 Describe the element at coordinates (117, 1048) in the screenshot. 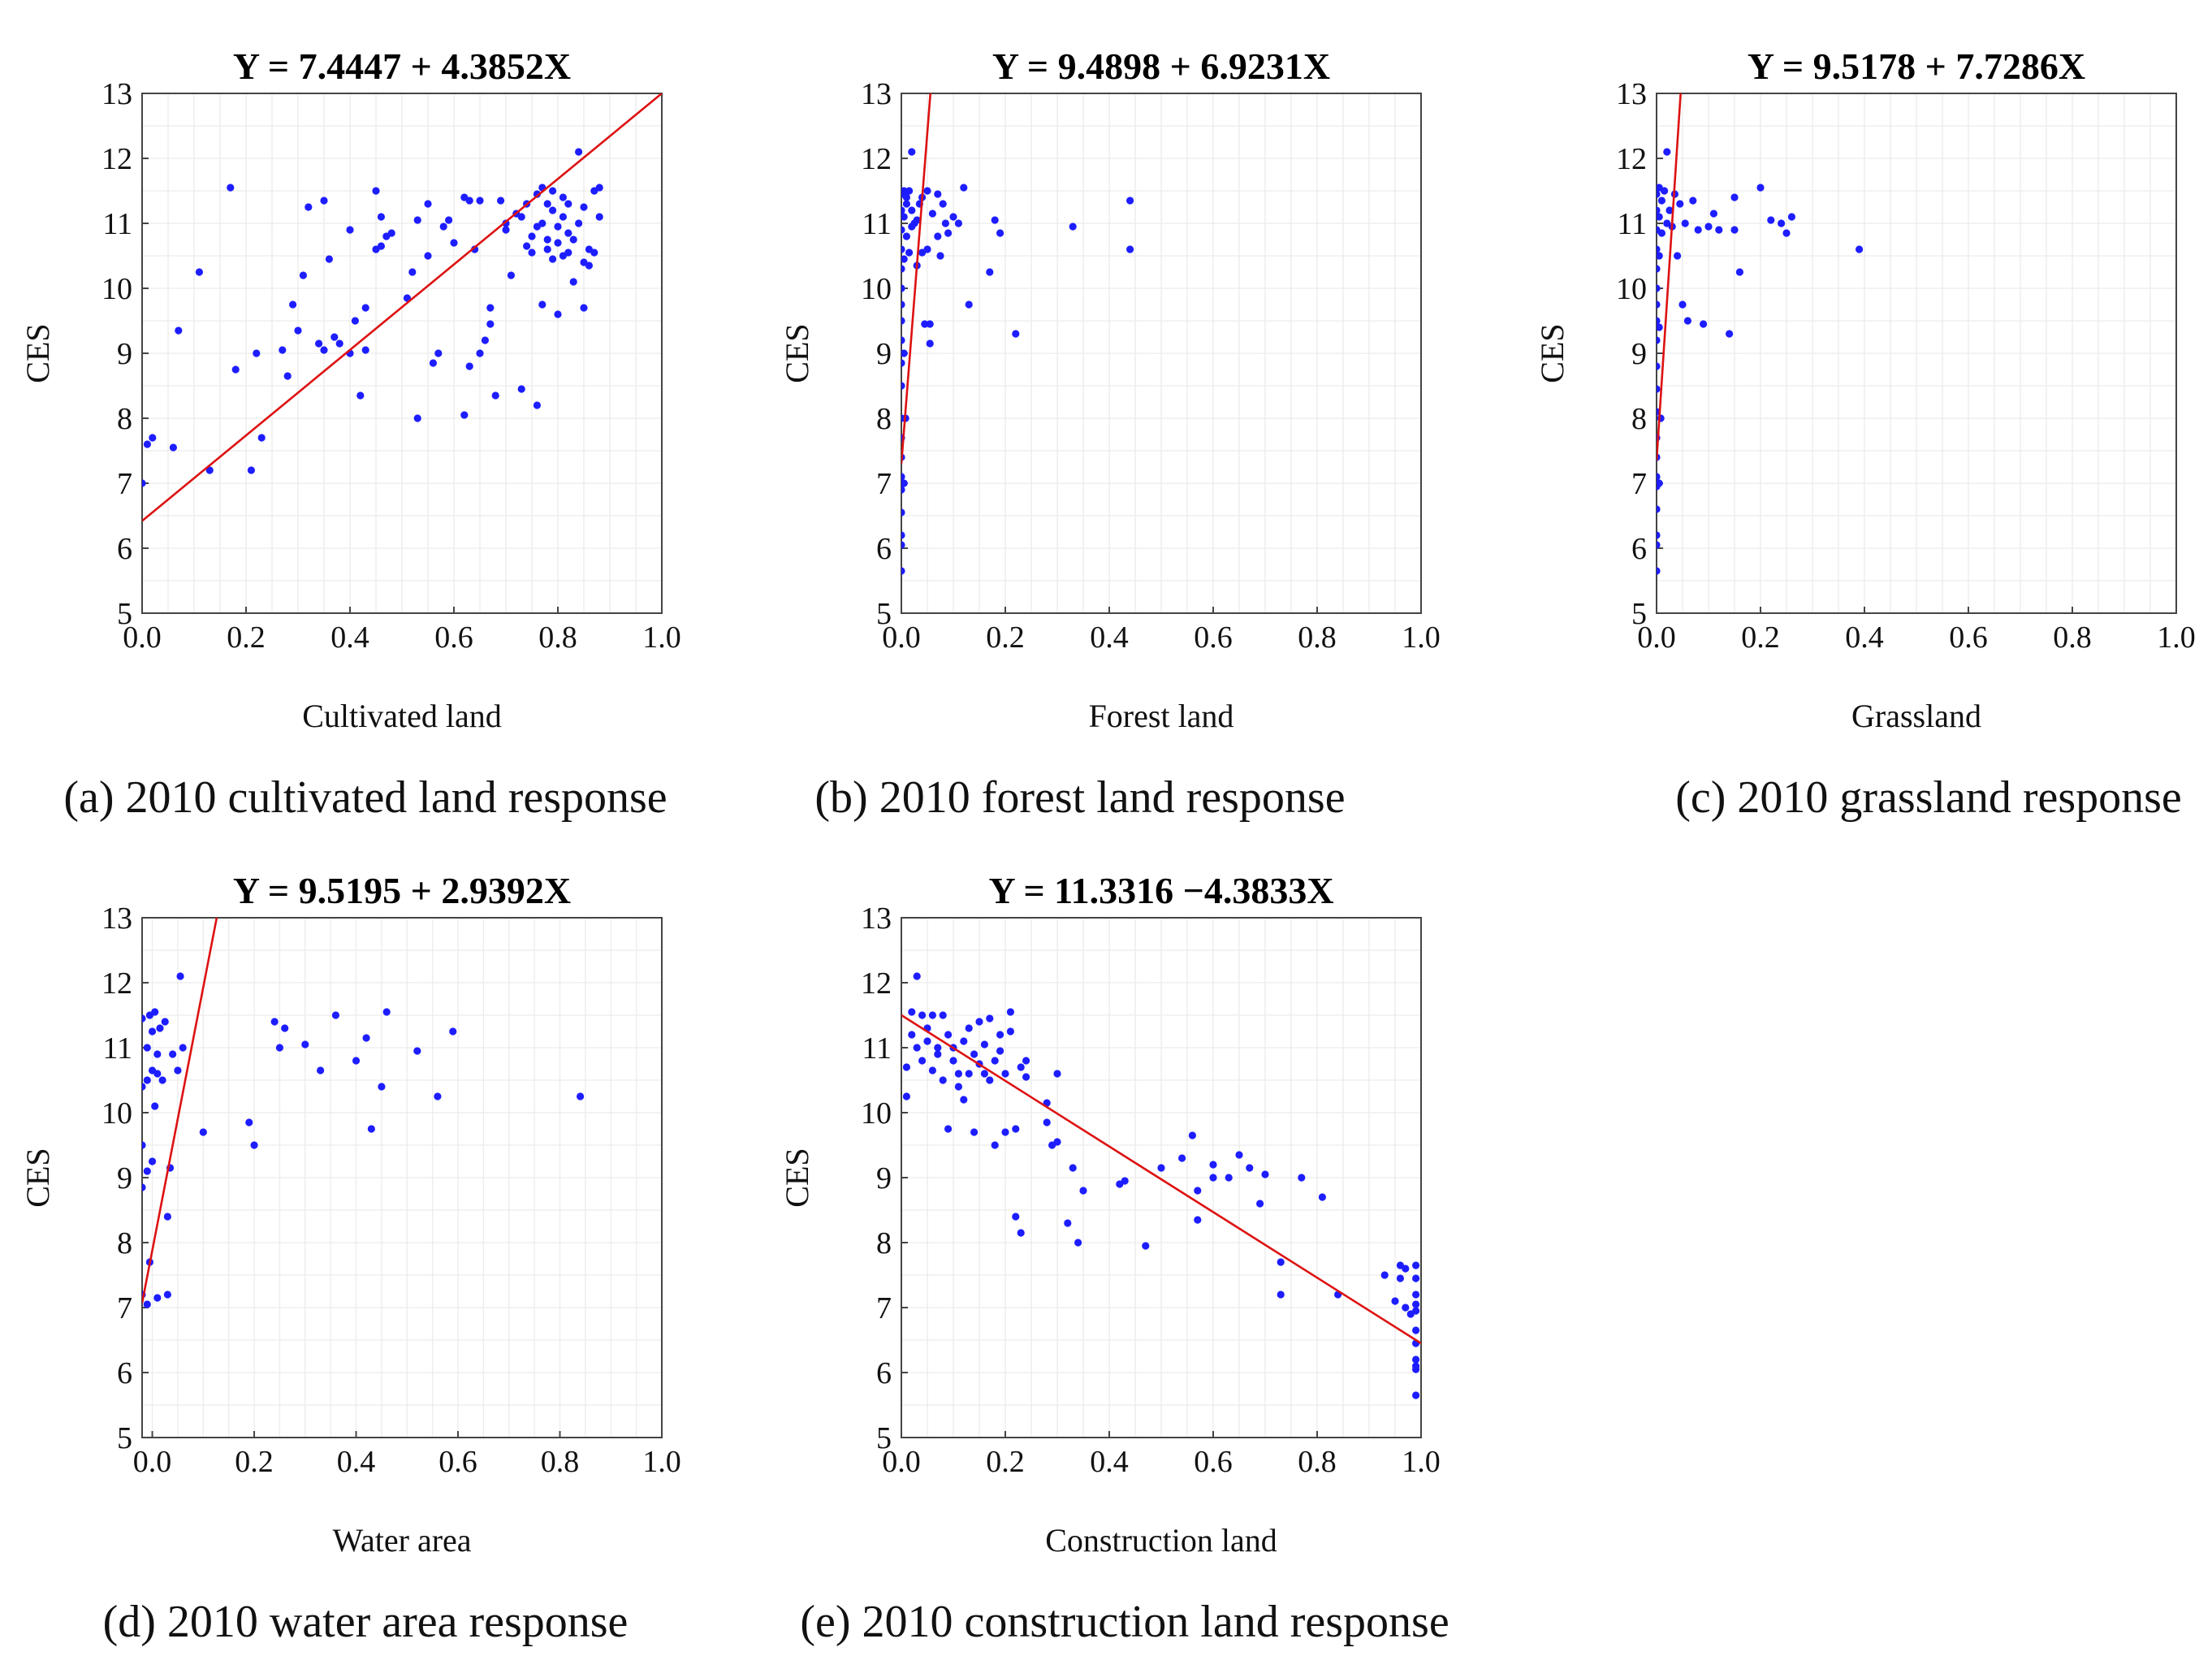

I see `y-tick-label: 11` at that location.